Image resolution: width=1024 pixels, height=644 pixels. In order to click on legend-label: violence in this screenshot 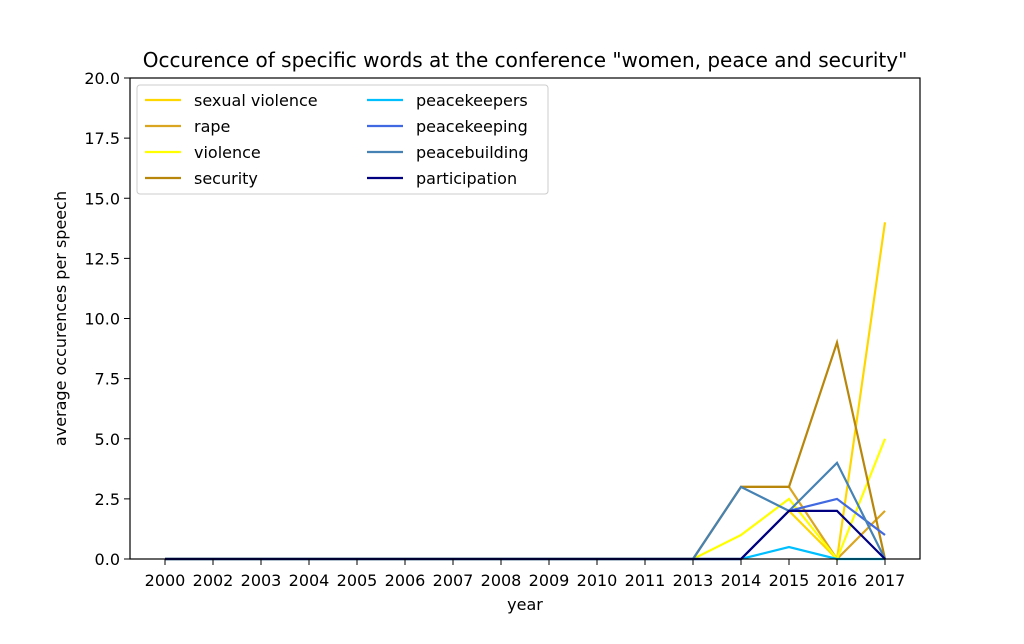, I will do `click(227, 152)`.